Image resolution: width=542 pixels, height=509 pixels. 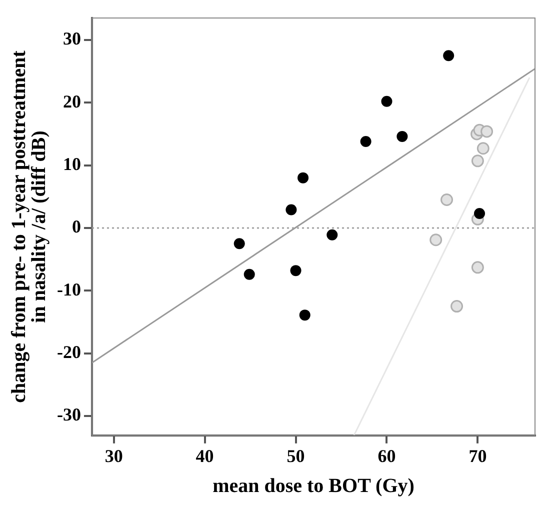 I want to click on y-tick-label: 0, so click(x=76, y=226).